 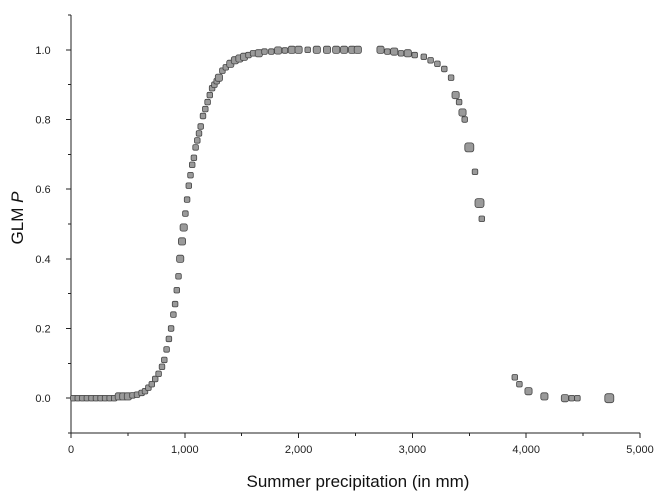 What do you see at coordinates (42, 190) in the screenshot?
I see `y-tick-label: 0.6` at bounding box center [42, 190].